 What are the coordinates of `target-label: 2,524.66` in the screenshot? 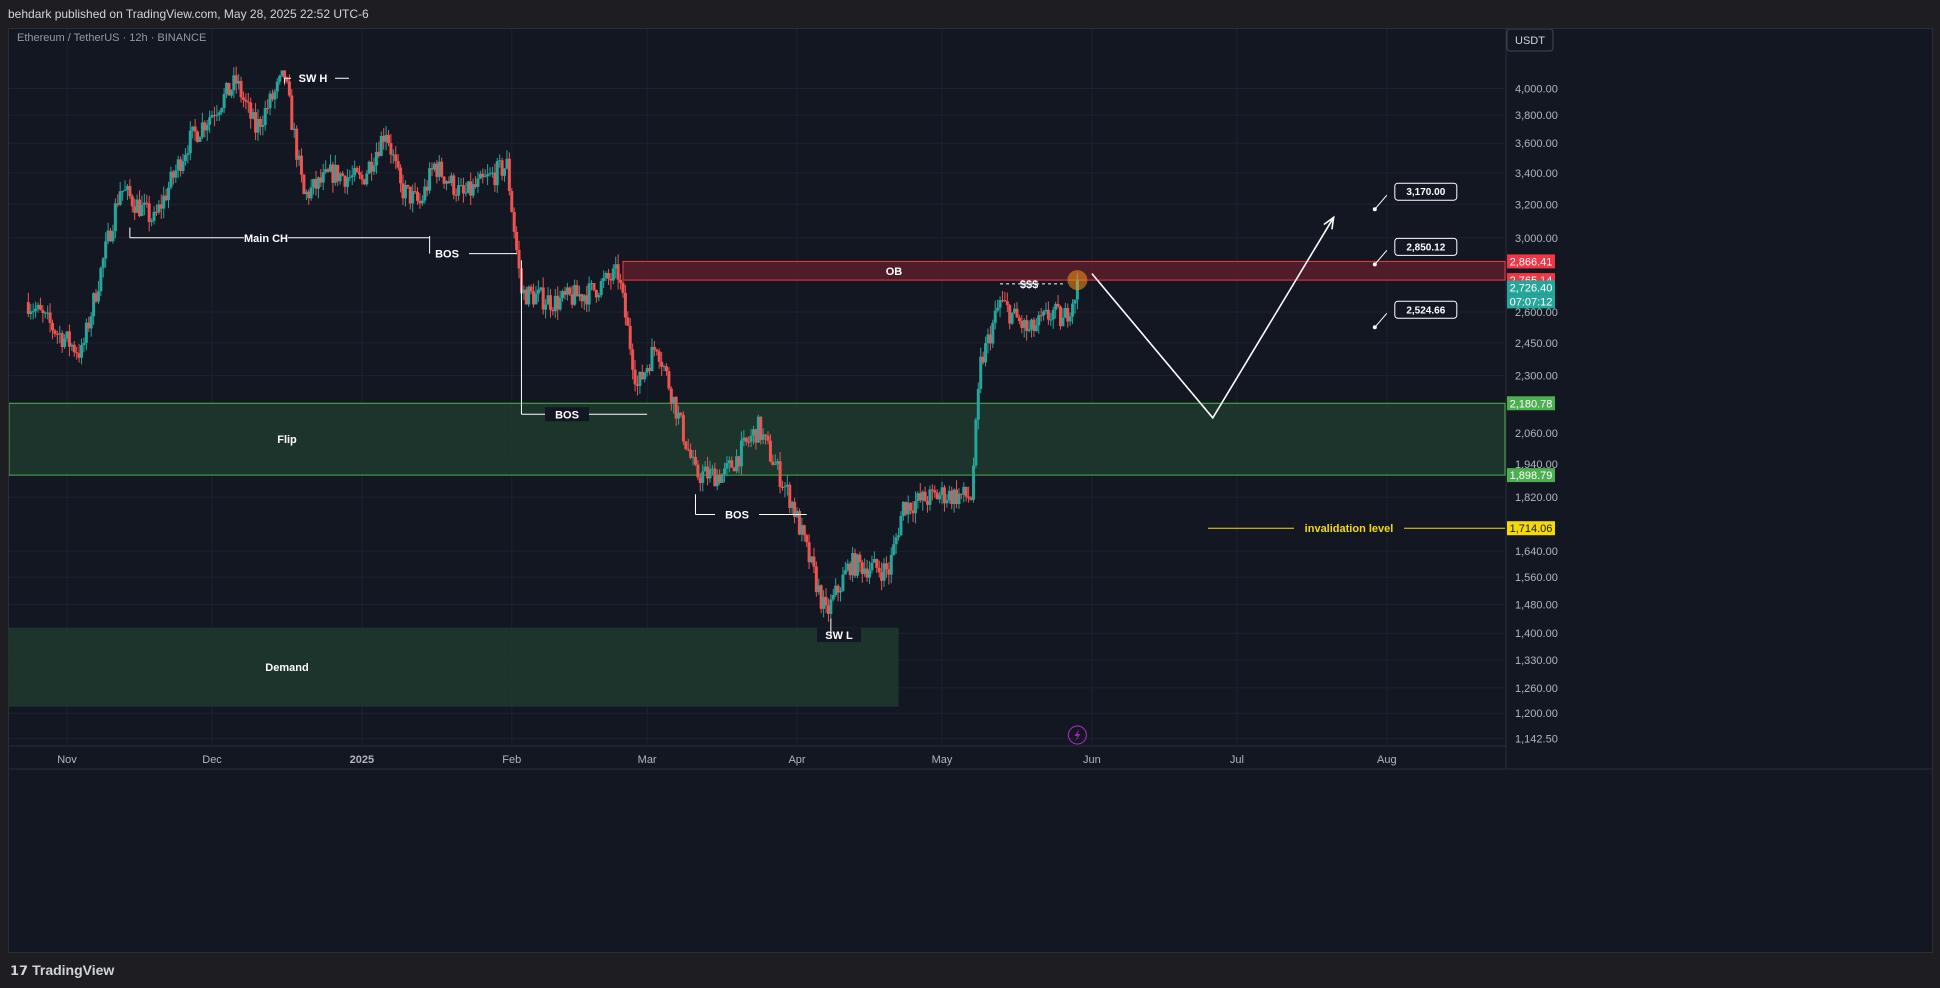 It's located at (1425, 310).